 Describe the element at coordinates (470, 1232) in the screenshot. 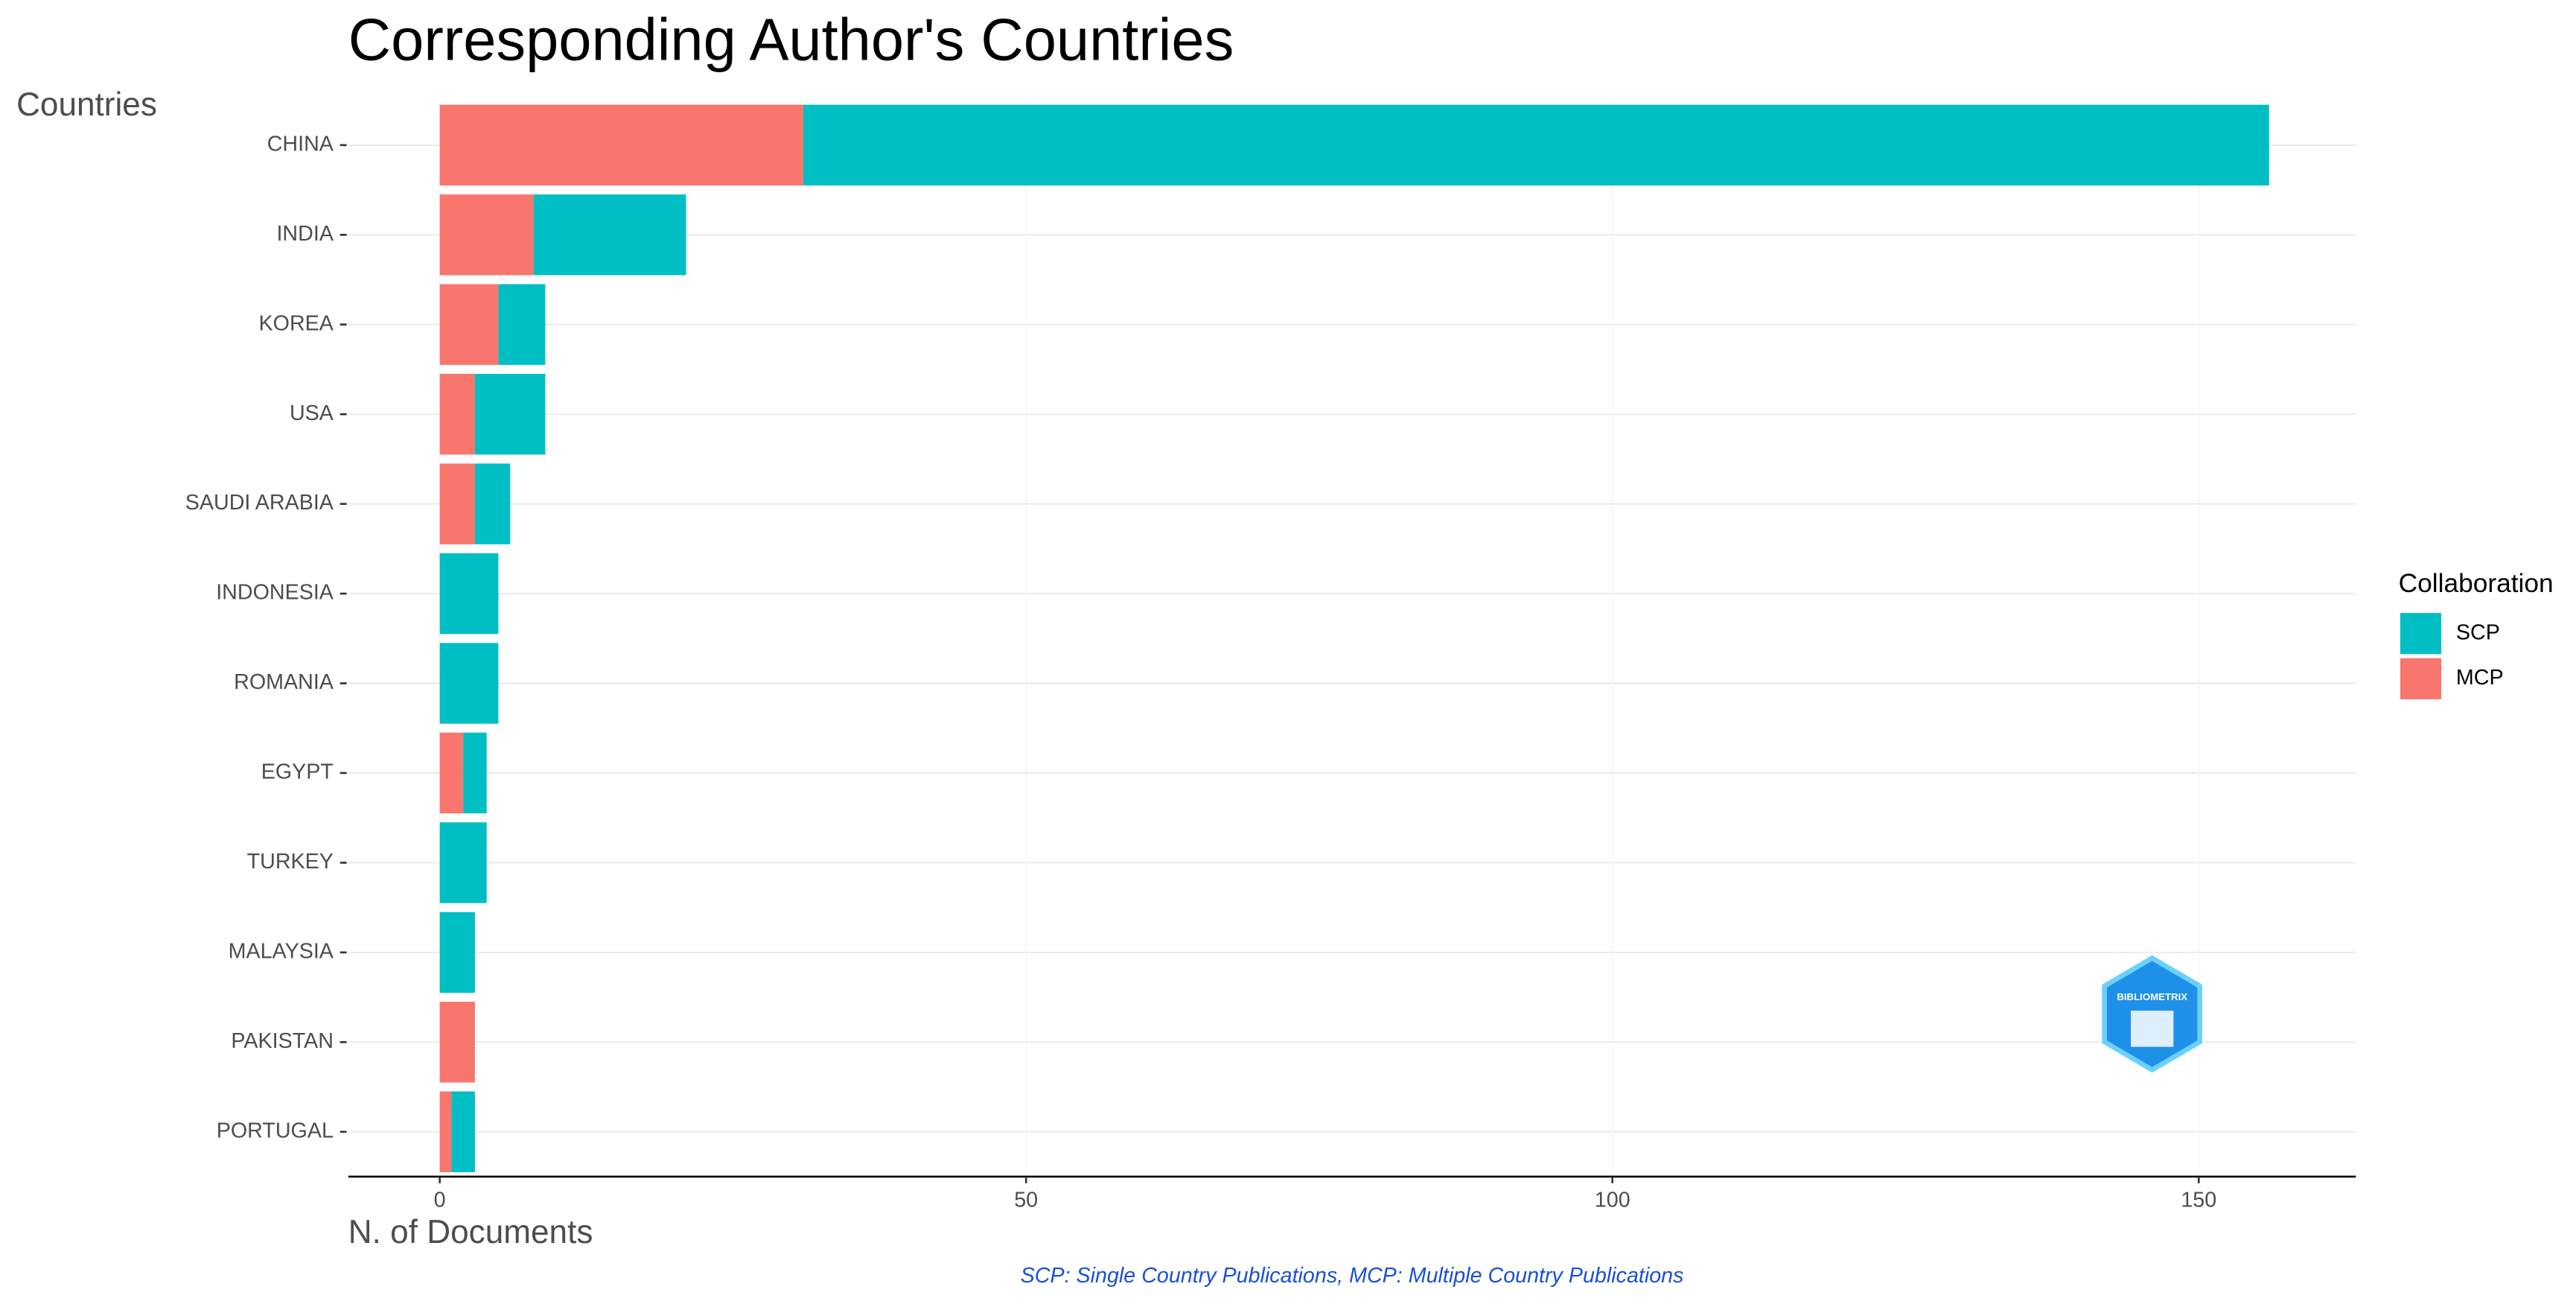

I see `x-axis-title: N. of Documents` at that location.